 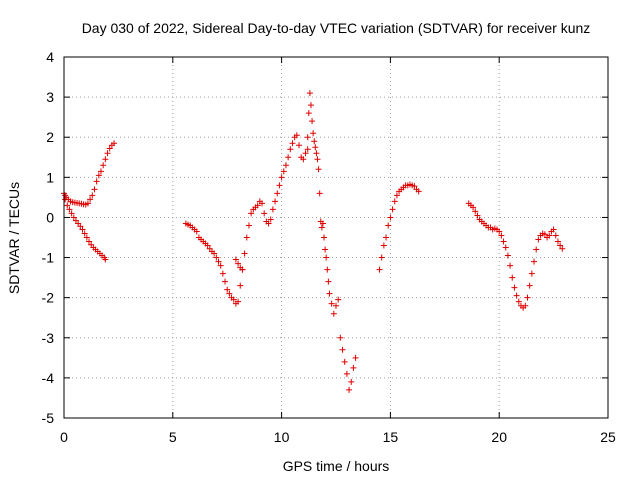 What do you see at coordinates (173, 437) in the screenshot?
I see `x-tick-label: 5` at bounding box center [173, 437].